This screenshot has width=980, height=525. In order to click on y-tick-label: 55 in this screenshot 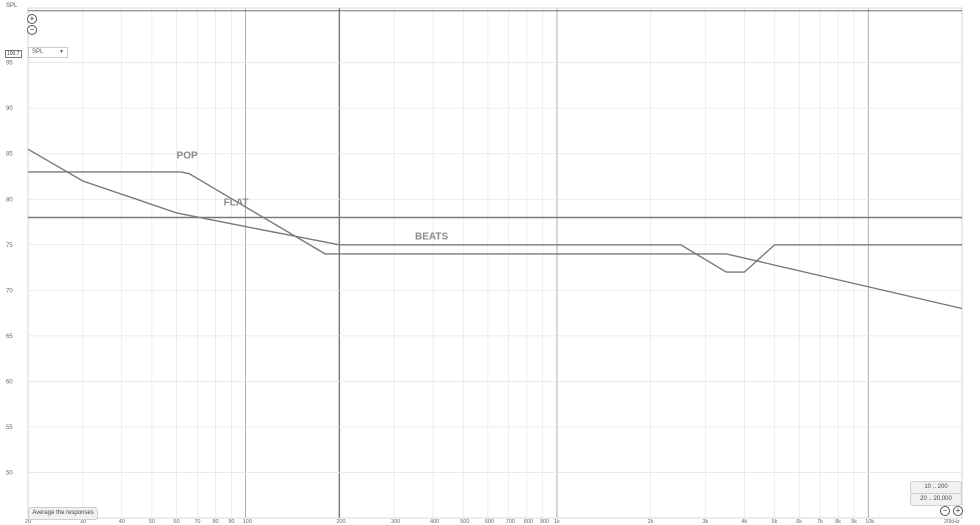, I will do `click(9, 428)`.